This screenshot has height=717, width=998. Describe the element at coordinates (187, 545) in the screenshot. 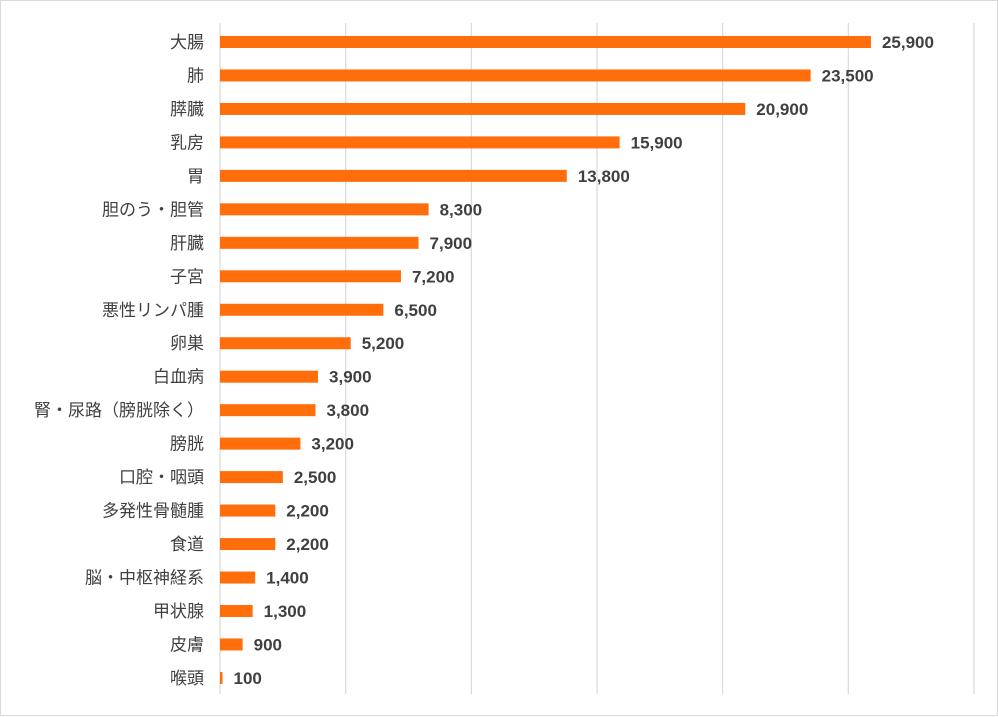

I see `category-label: 食道` at that location.